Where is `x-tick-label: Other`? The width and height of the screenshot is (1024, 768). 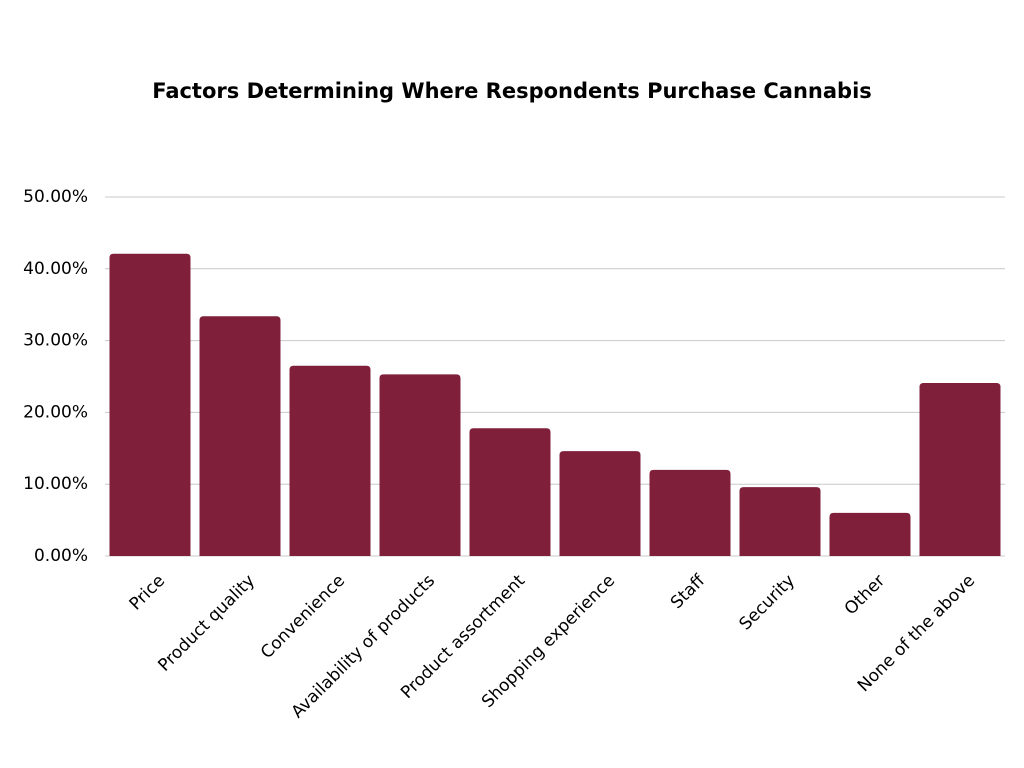
x-tick-label: Other is located at coordinates (865, 595).